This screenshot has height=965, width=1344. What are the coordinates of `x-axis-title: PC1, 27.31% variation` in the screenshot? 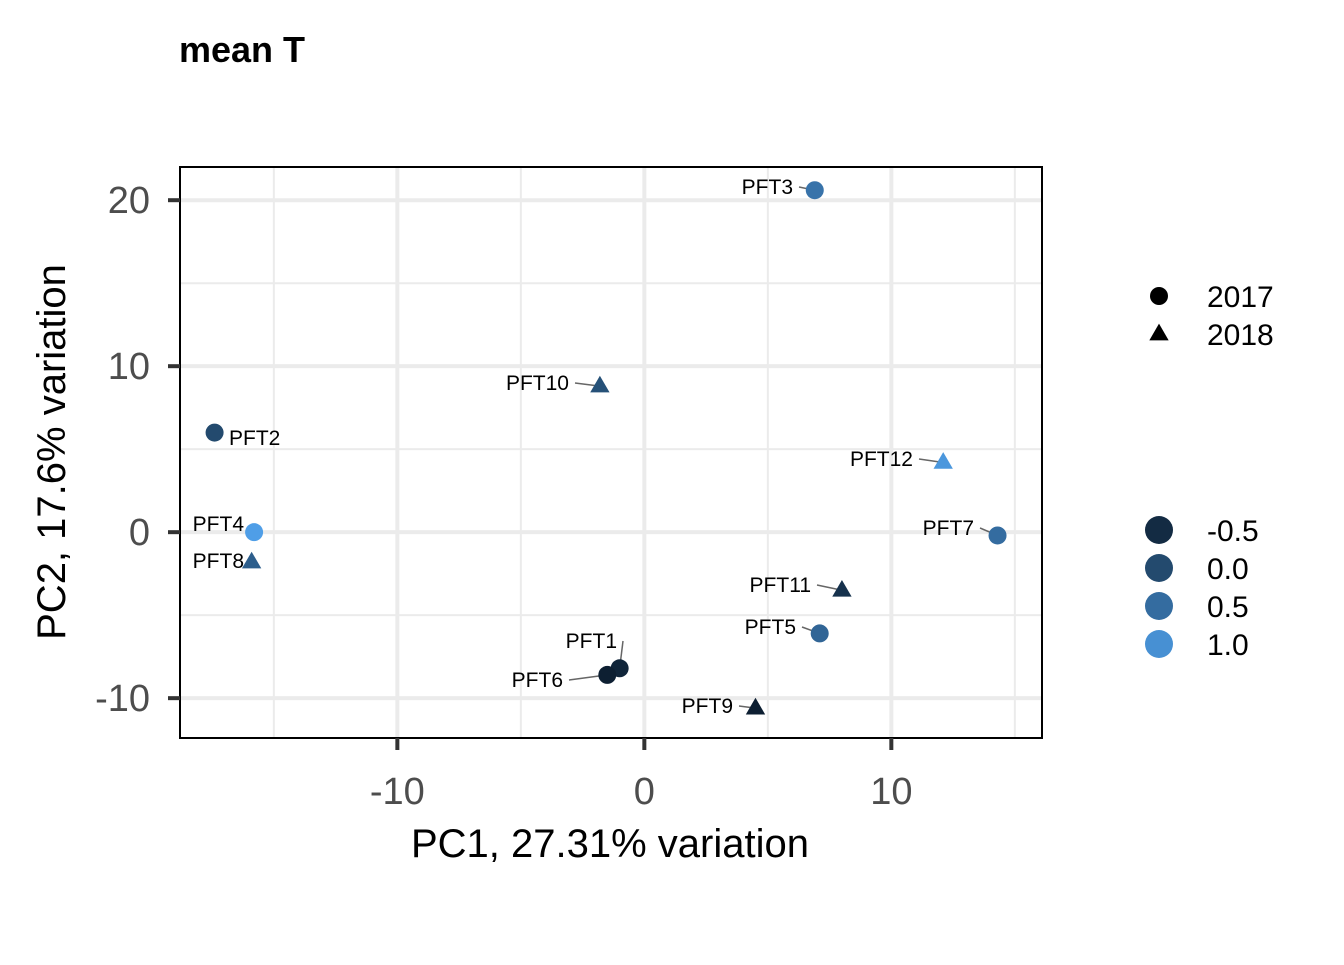 It's located at (610, 844).